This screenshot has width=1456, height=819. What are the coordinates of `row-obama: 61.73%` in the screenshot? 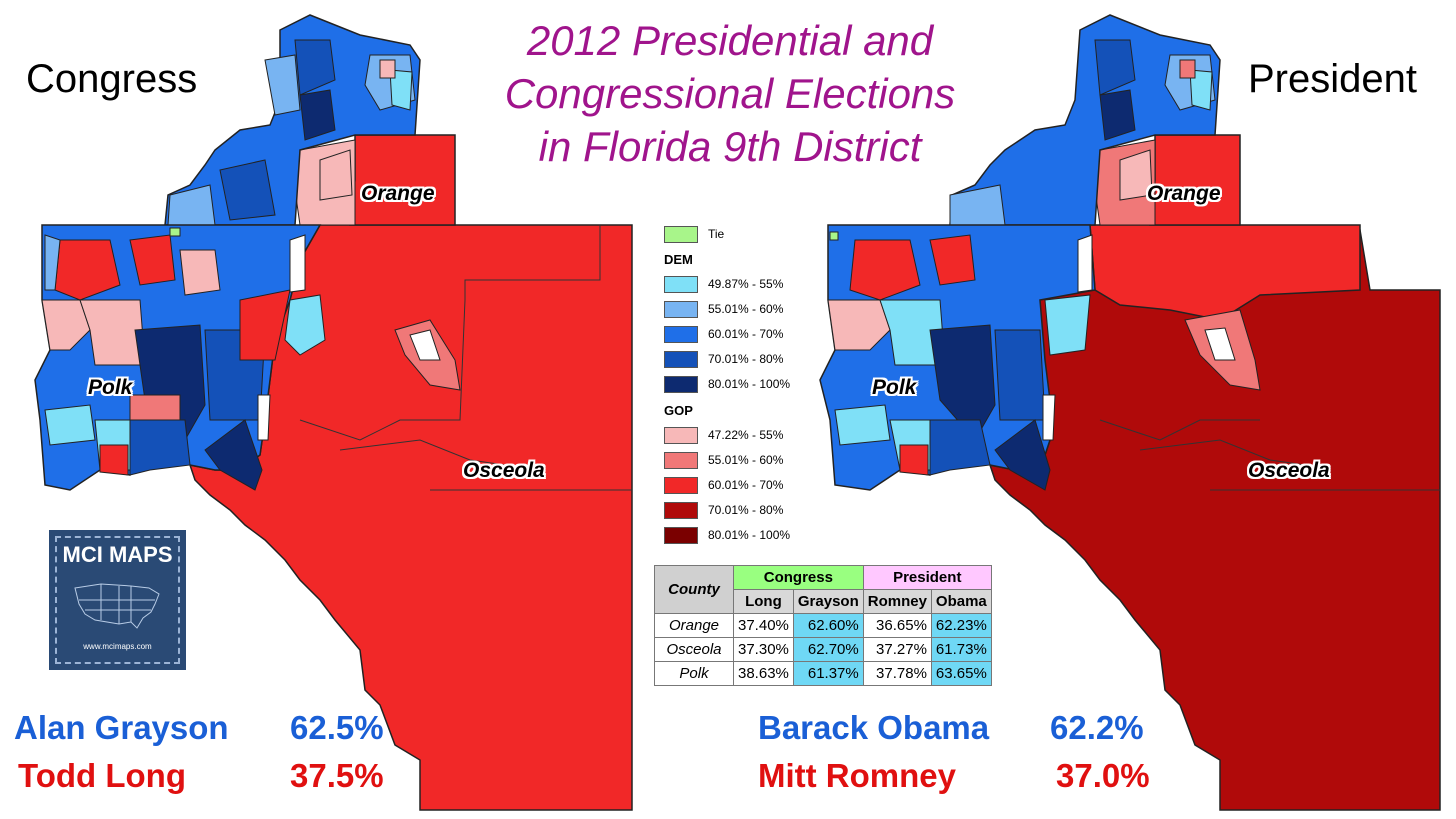 It's located at (961, 649).